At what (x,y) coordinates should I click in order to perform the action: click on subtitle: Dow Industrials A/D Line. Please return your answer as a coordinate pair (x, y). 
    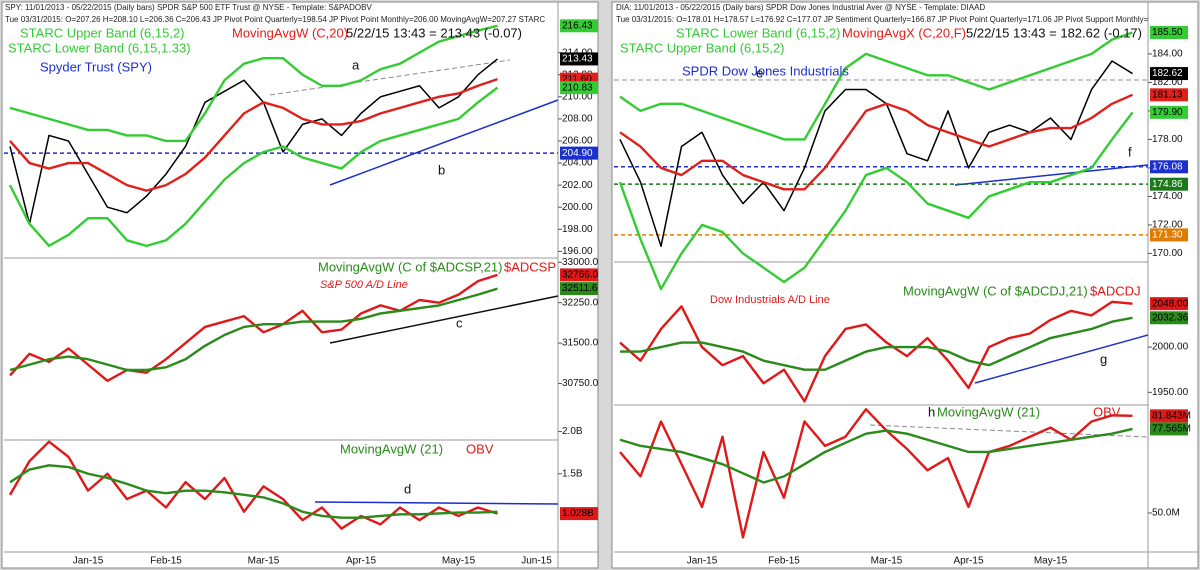
    Looking at the image, I should click on (770, 300).